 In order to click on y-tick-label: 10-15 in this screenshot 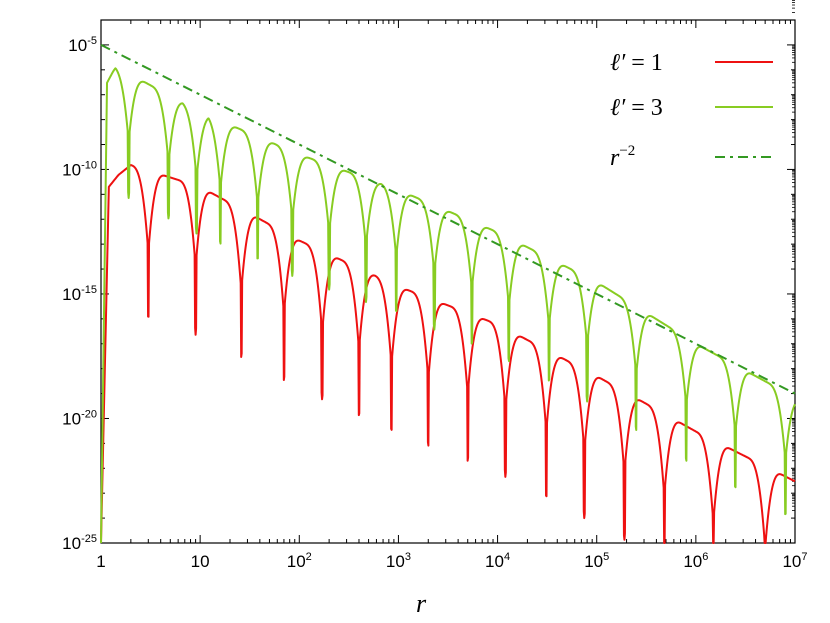, I will do `click(79, 294)`.